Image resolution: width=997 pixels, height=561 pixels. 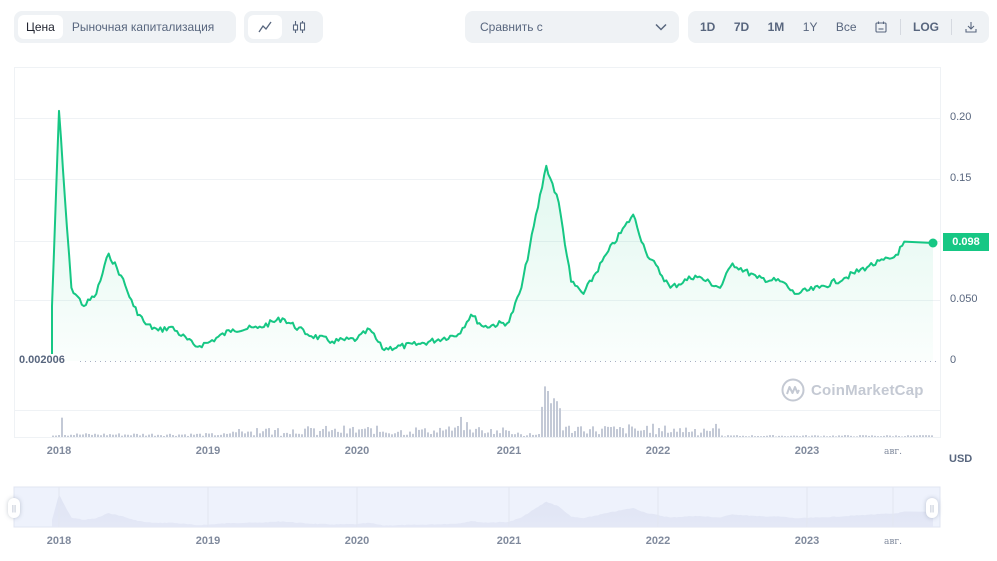 I want to click on compare-label: Сравнить с, so click(x=511, y=27).